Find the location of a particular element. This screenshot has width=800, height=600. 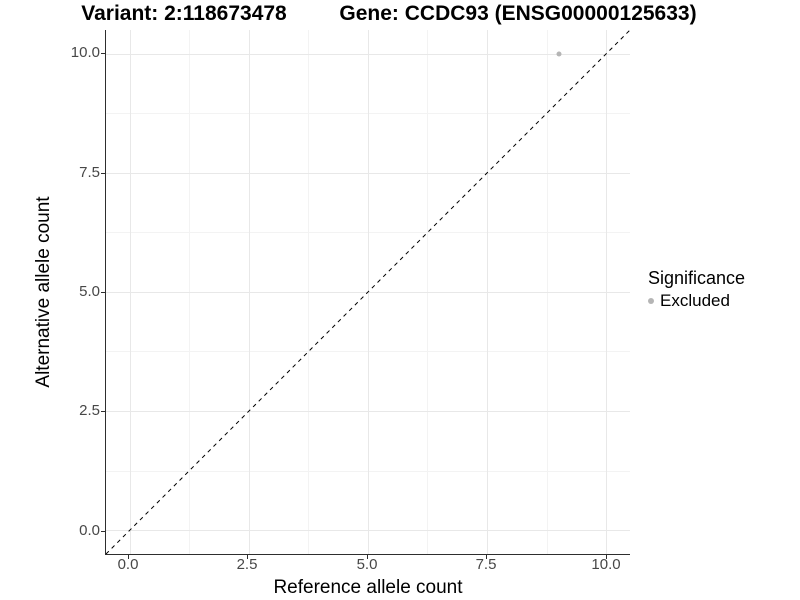

plot-title-gene: Gene: CCDC93 (ENSG00000125633) is located at coordinates (518, 13).